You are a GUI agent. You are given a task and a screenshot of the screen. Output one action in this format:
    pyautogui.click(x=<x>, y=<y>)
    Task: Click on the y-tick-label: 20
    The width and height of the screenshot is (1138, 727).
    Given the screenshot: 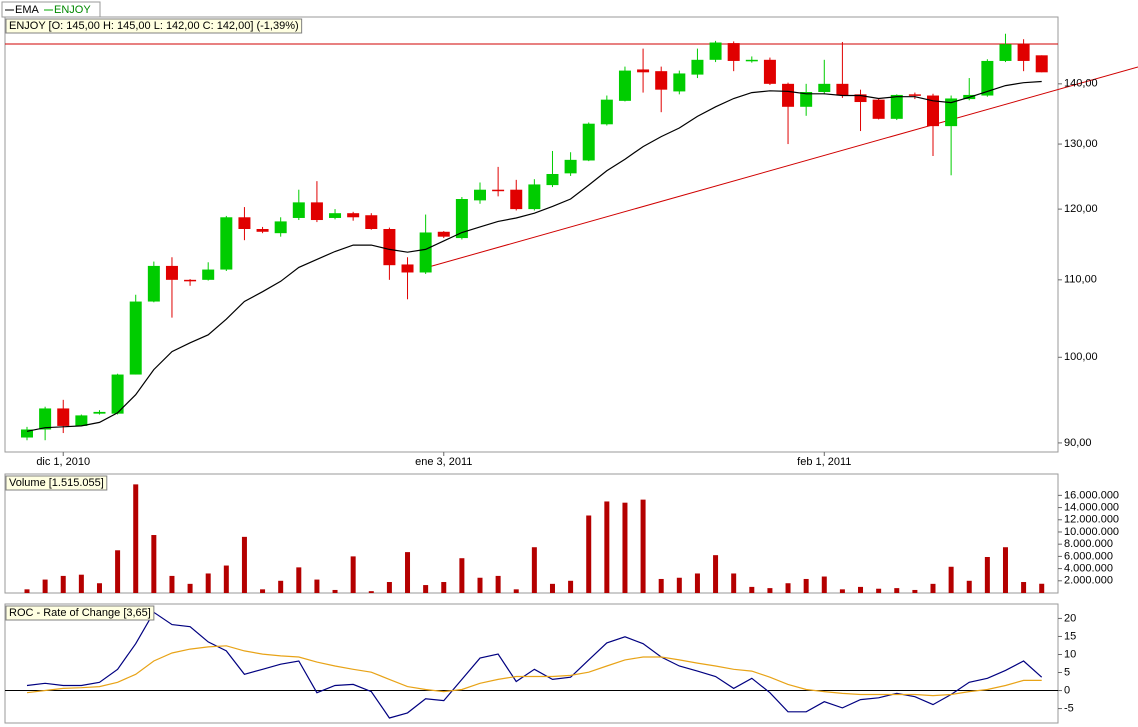 What is the action you would take?
    pyautogui.click(x=1070, y=618)
    